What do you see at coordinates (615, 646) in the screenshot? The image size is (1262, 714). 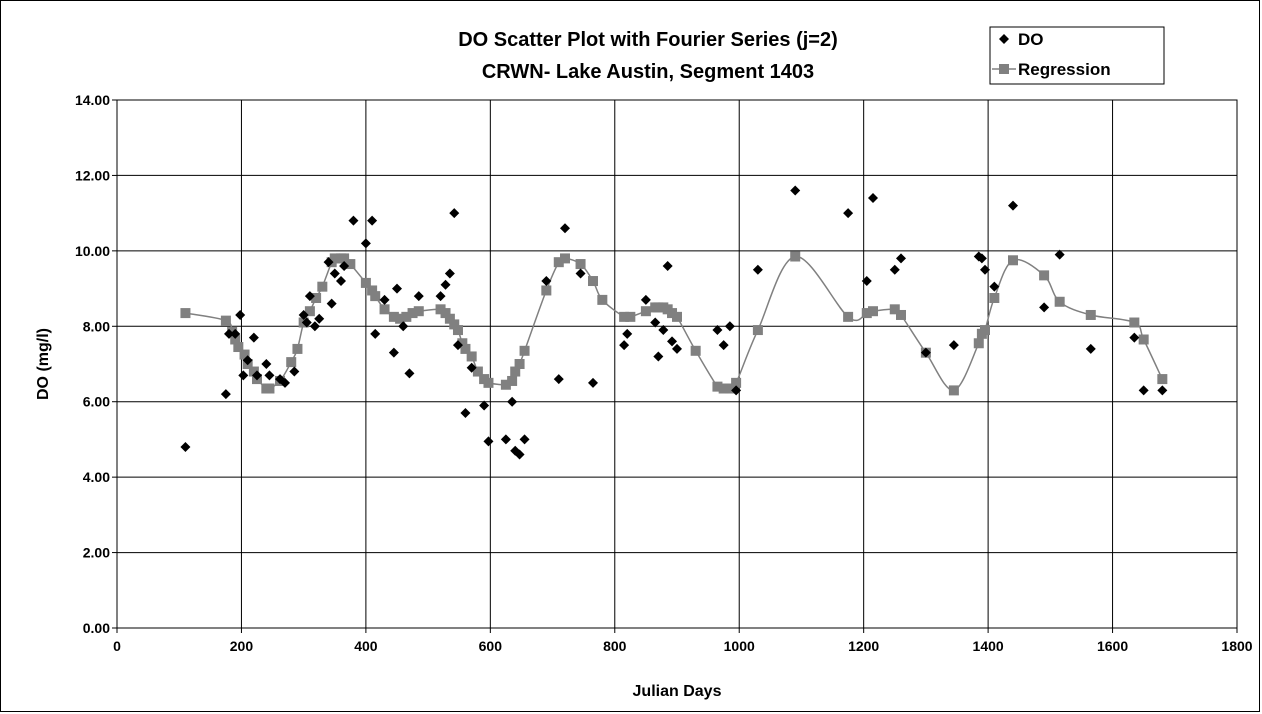 I see `x-tick-label: 800` at bounding box center [615, 646].